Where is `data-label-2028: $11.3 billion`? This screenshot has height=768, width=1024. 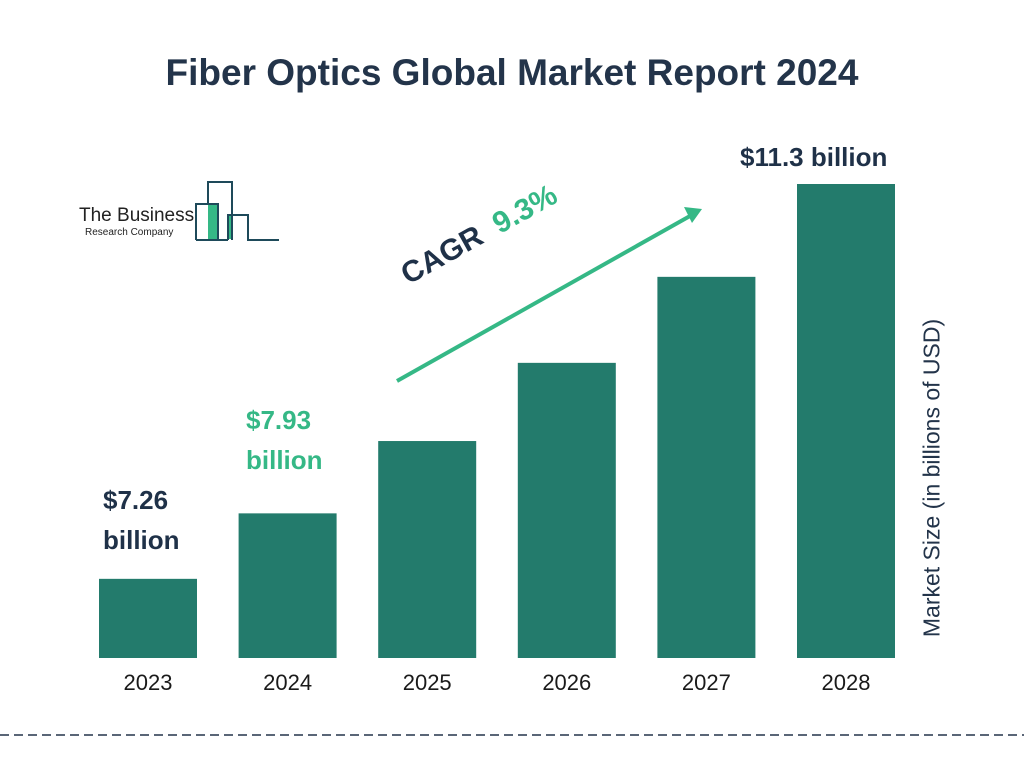
data-label-2028: $11.3 billion is located at coordinates (814, 157).